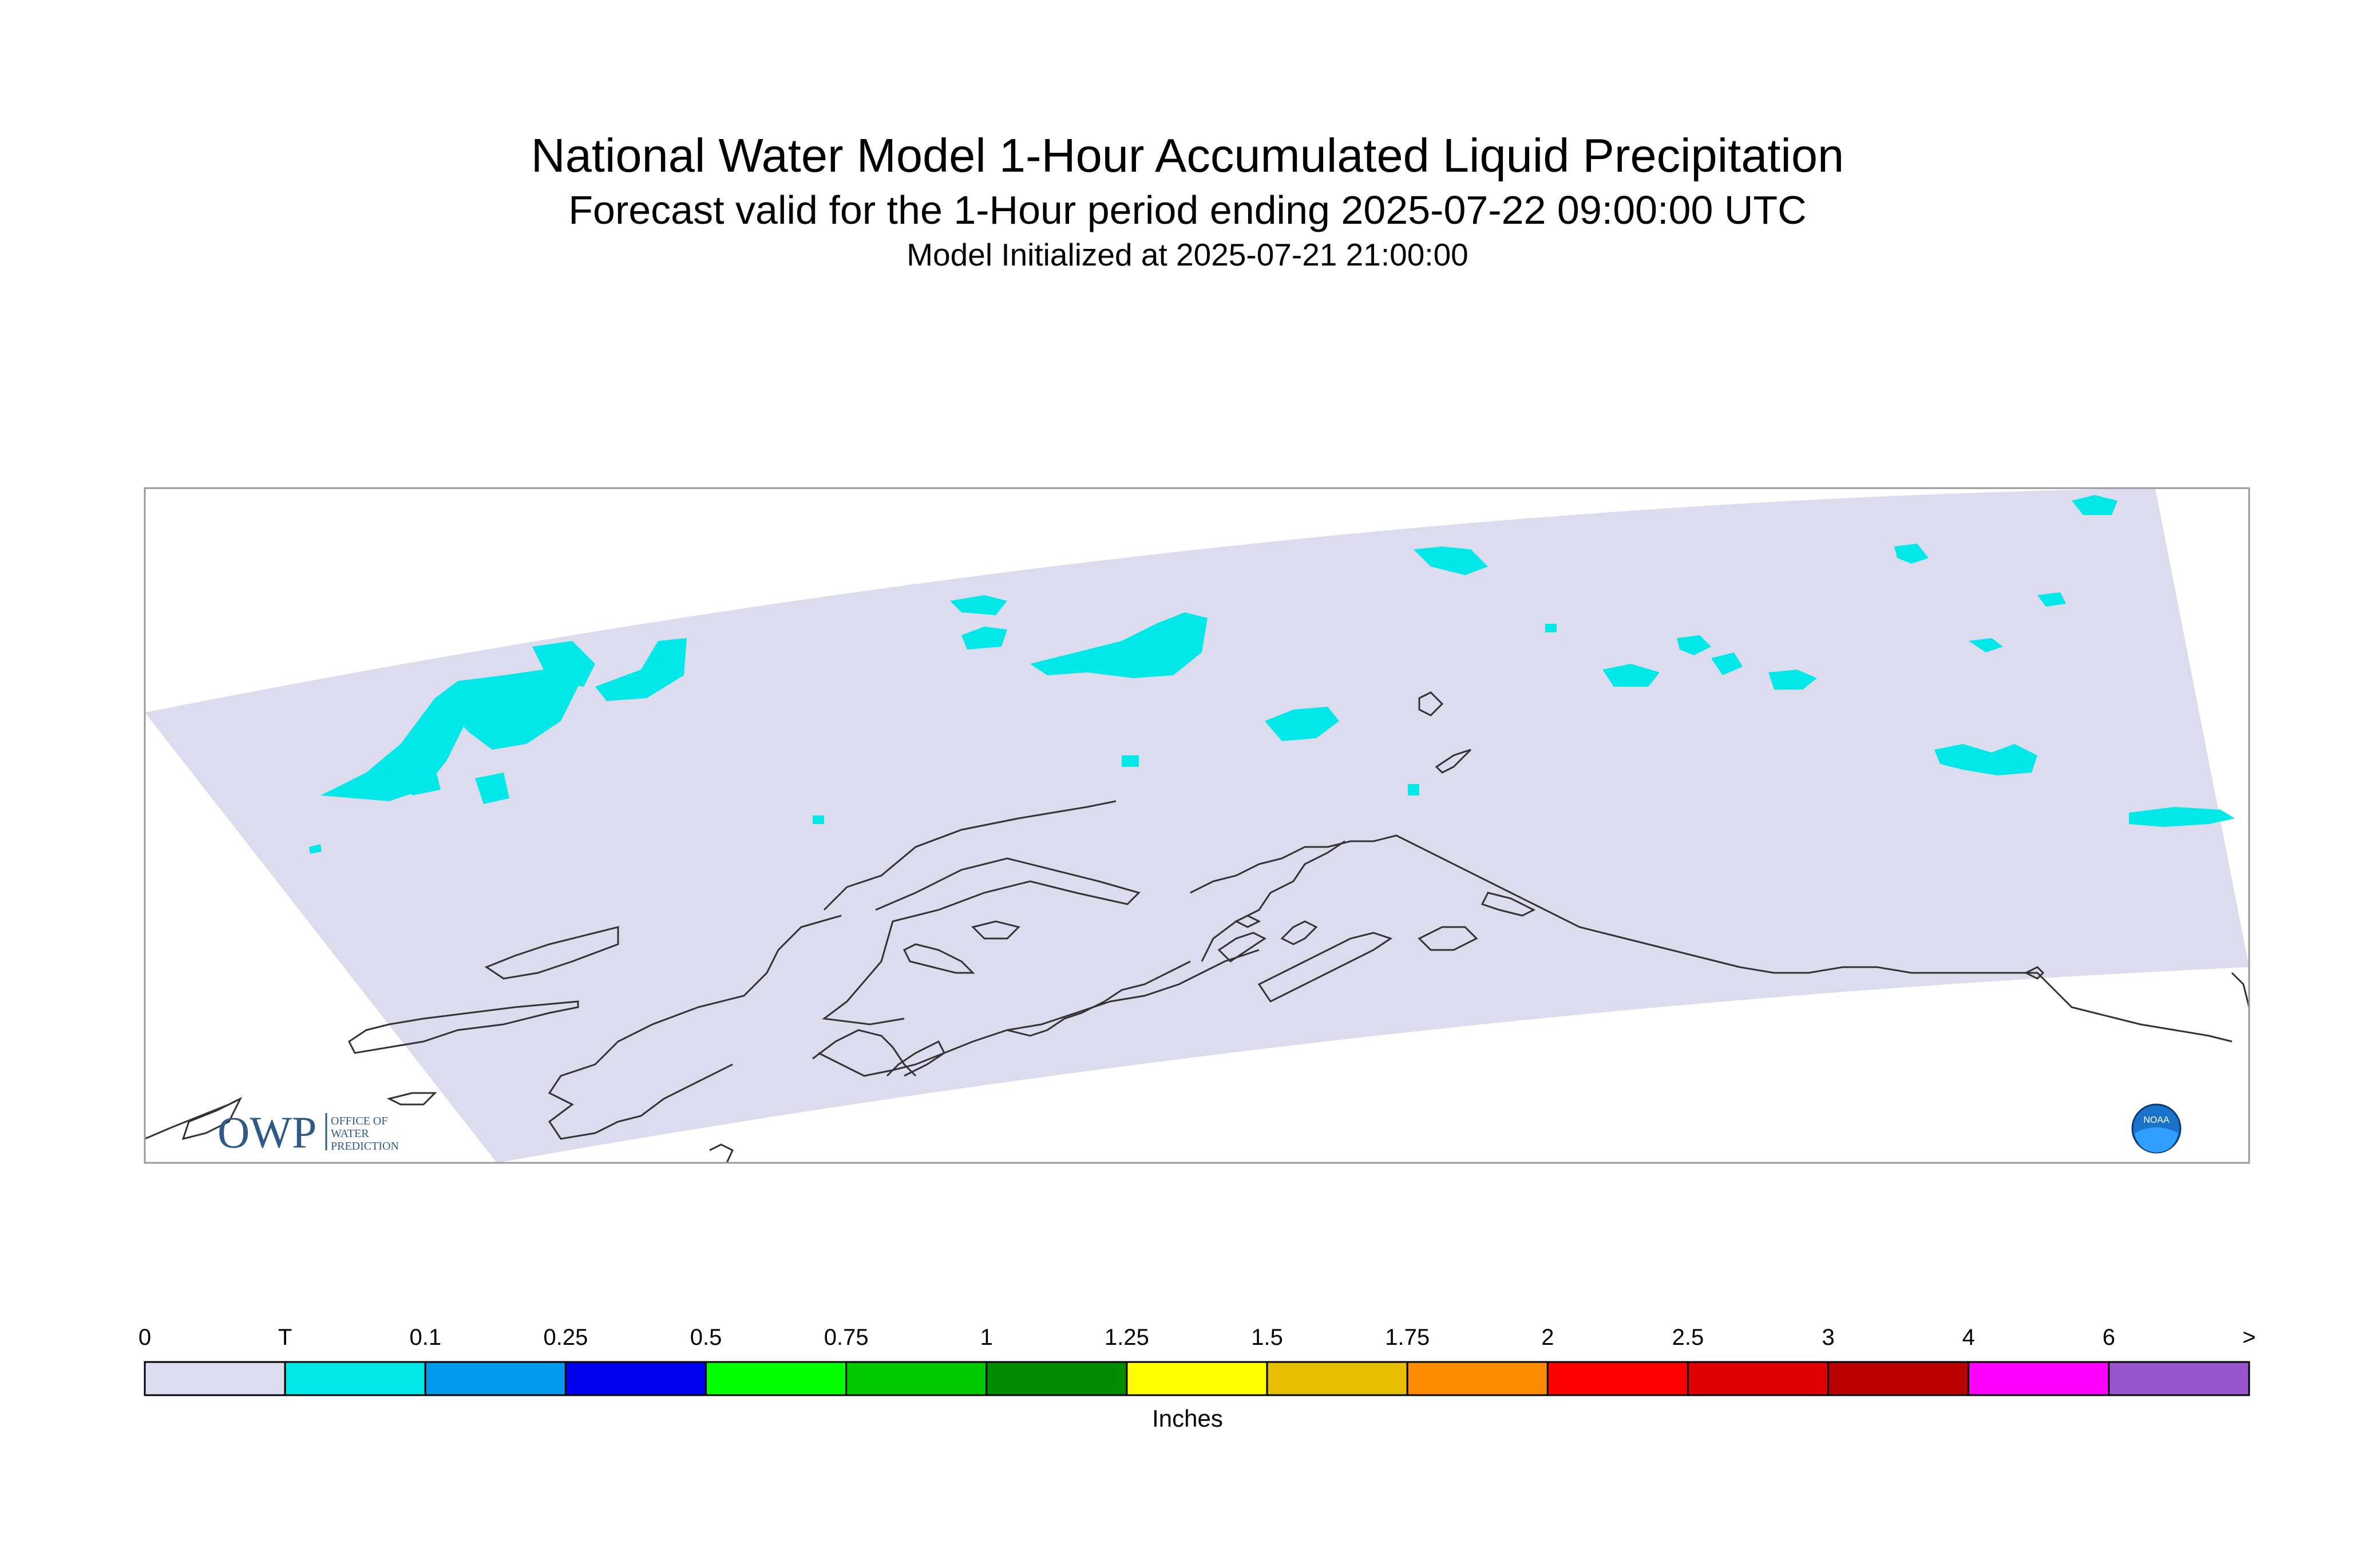 This screenshot has height=1568, width=2375. What do you see at coordinates (1187, 1418) in the screenshot?
I see `legend-units: Inches` at bounding box center [1187, 1418].